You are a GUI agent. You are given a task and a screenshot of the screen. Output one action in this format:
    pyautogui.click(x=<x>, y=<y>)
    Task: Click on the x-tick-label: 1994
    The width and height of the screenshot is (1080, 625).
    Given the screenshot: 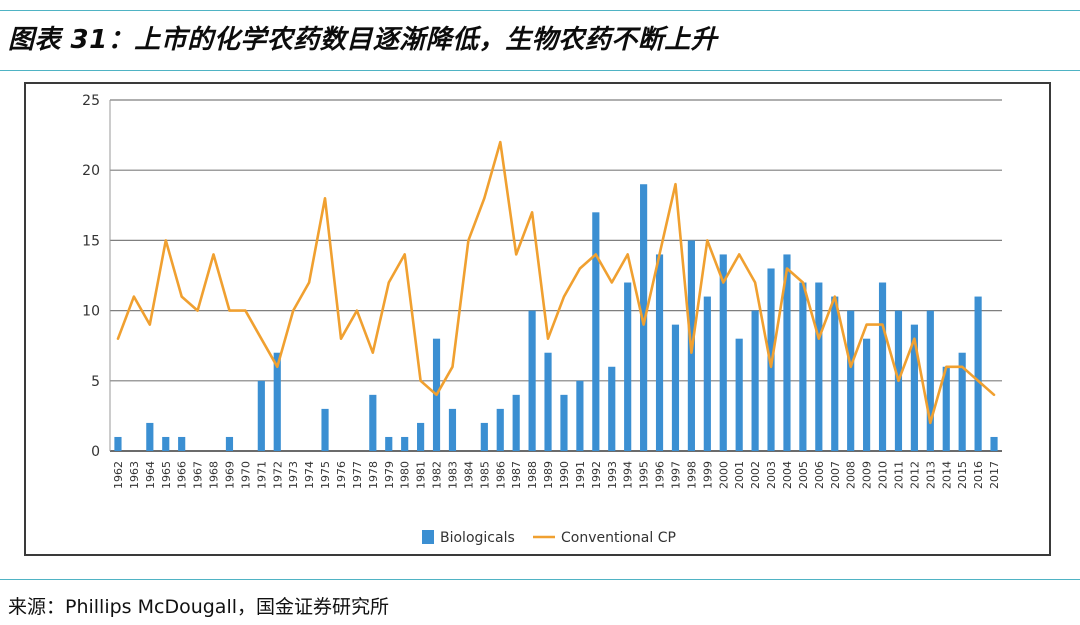 What is the action you would take?
    pyautogui.click(x=628, y=475)
    